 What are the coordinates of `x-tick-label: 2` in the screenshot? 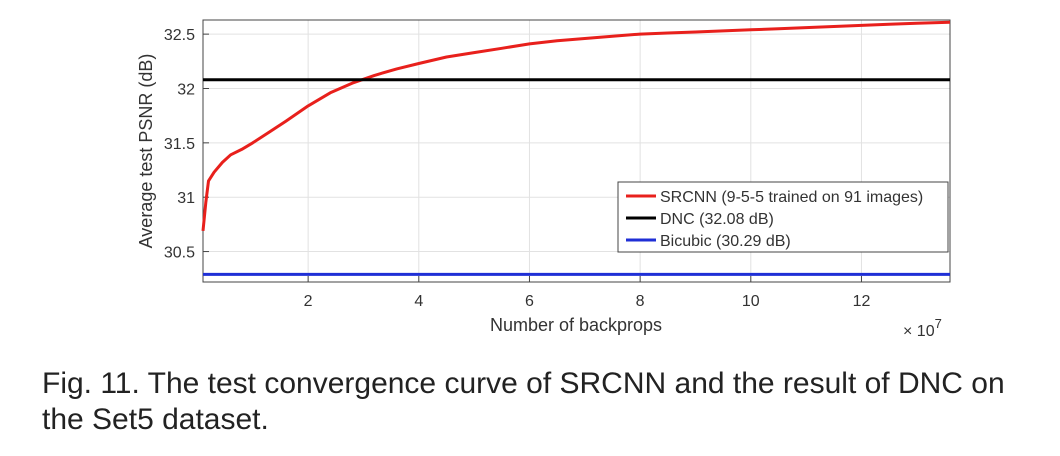 It's located at (308, 301).